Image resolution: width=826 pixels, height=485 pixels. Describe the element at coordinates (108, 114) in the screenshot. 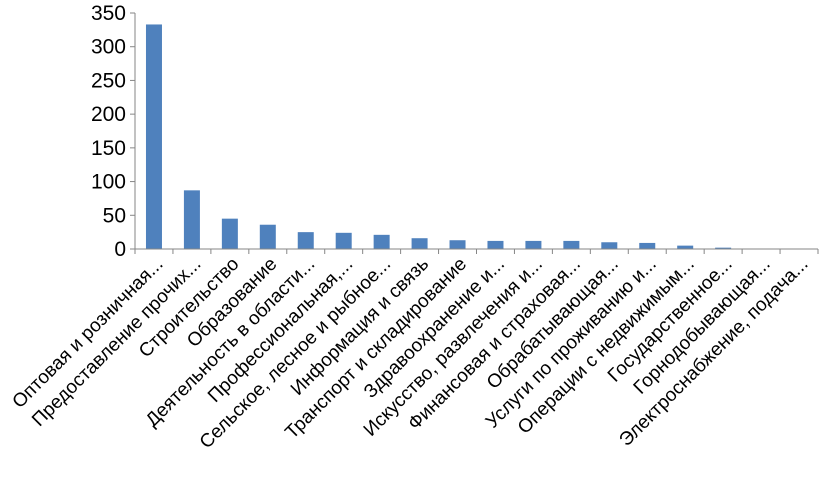

I see `y-tick-label: 200` at that location.